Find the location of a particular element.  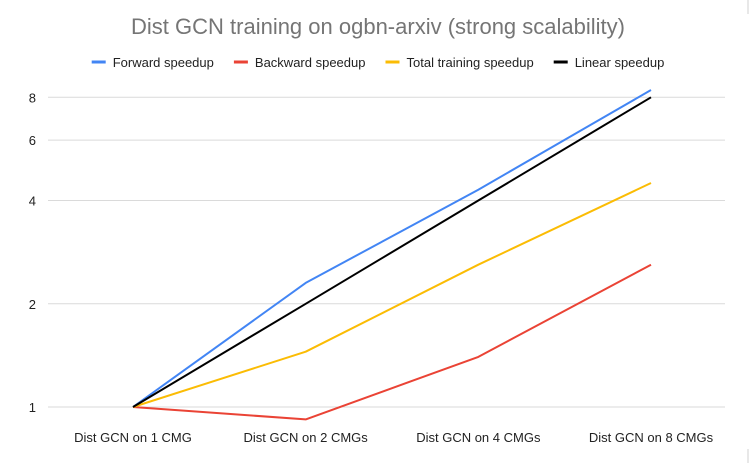

legend-label: Total training speedup is located at coordinates (470, 62).